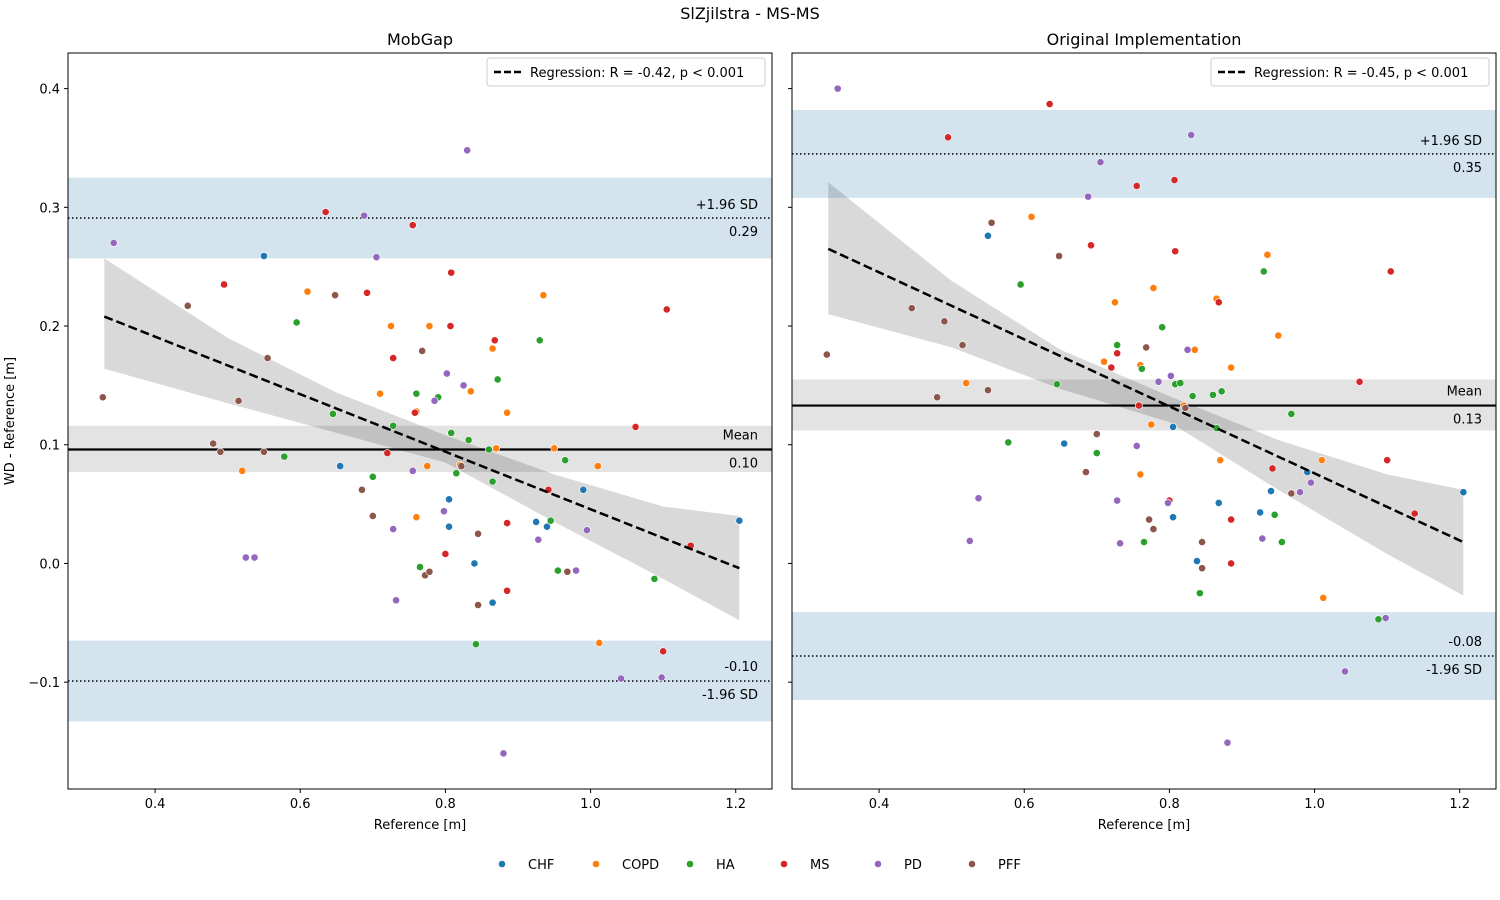 The image size is (1500, 900). I want to click on regression-legend-box, so click(1350, 72).